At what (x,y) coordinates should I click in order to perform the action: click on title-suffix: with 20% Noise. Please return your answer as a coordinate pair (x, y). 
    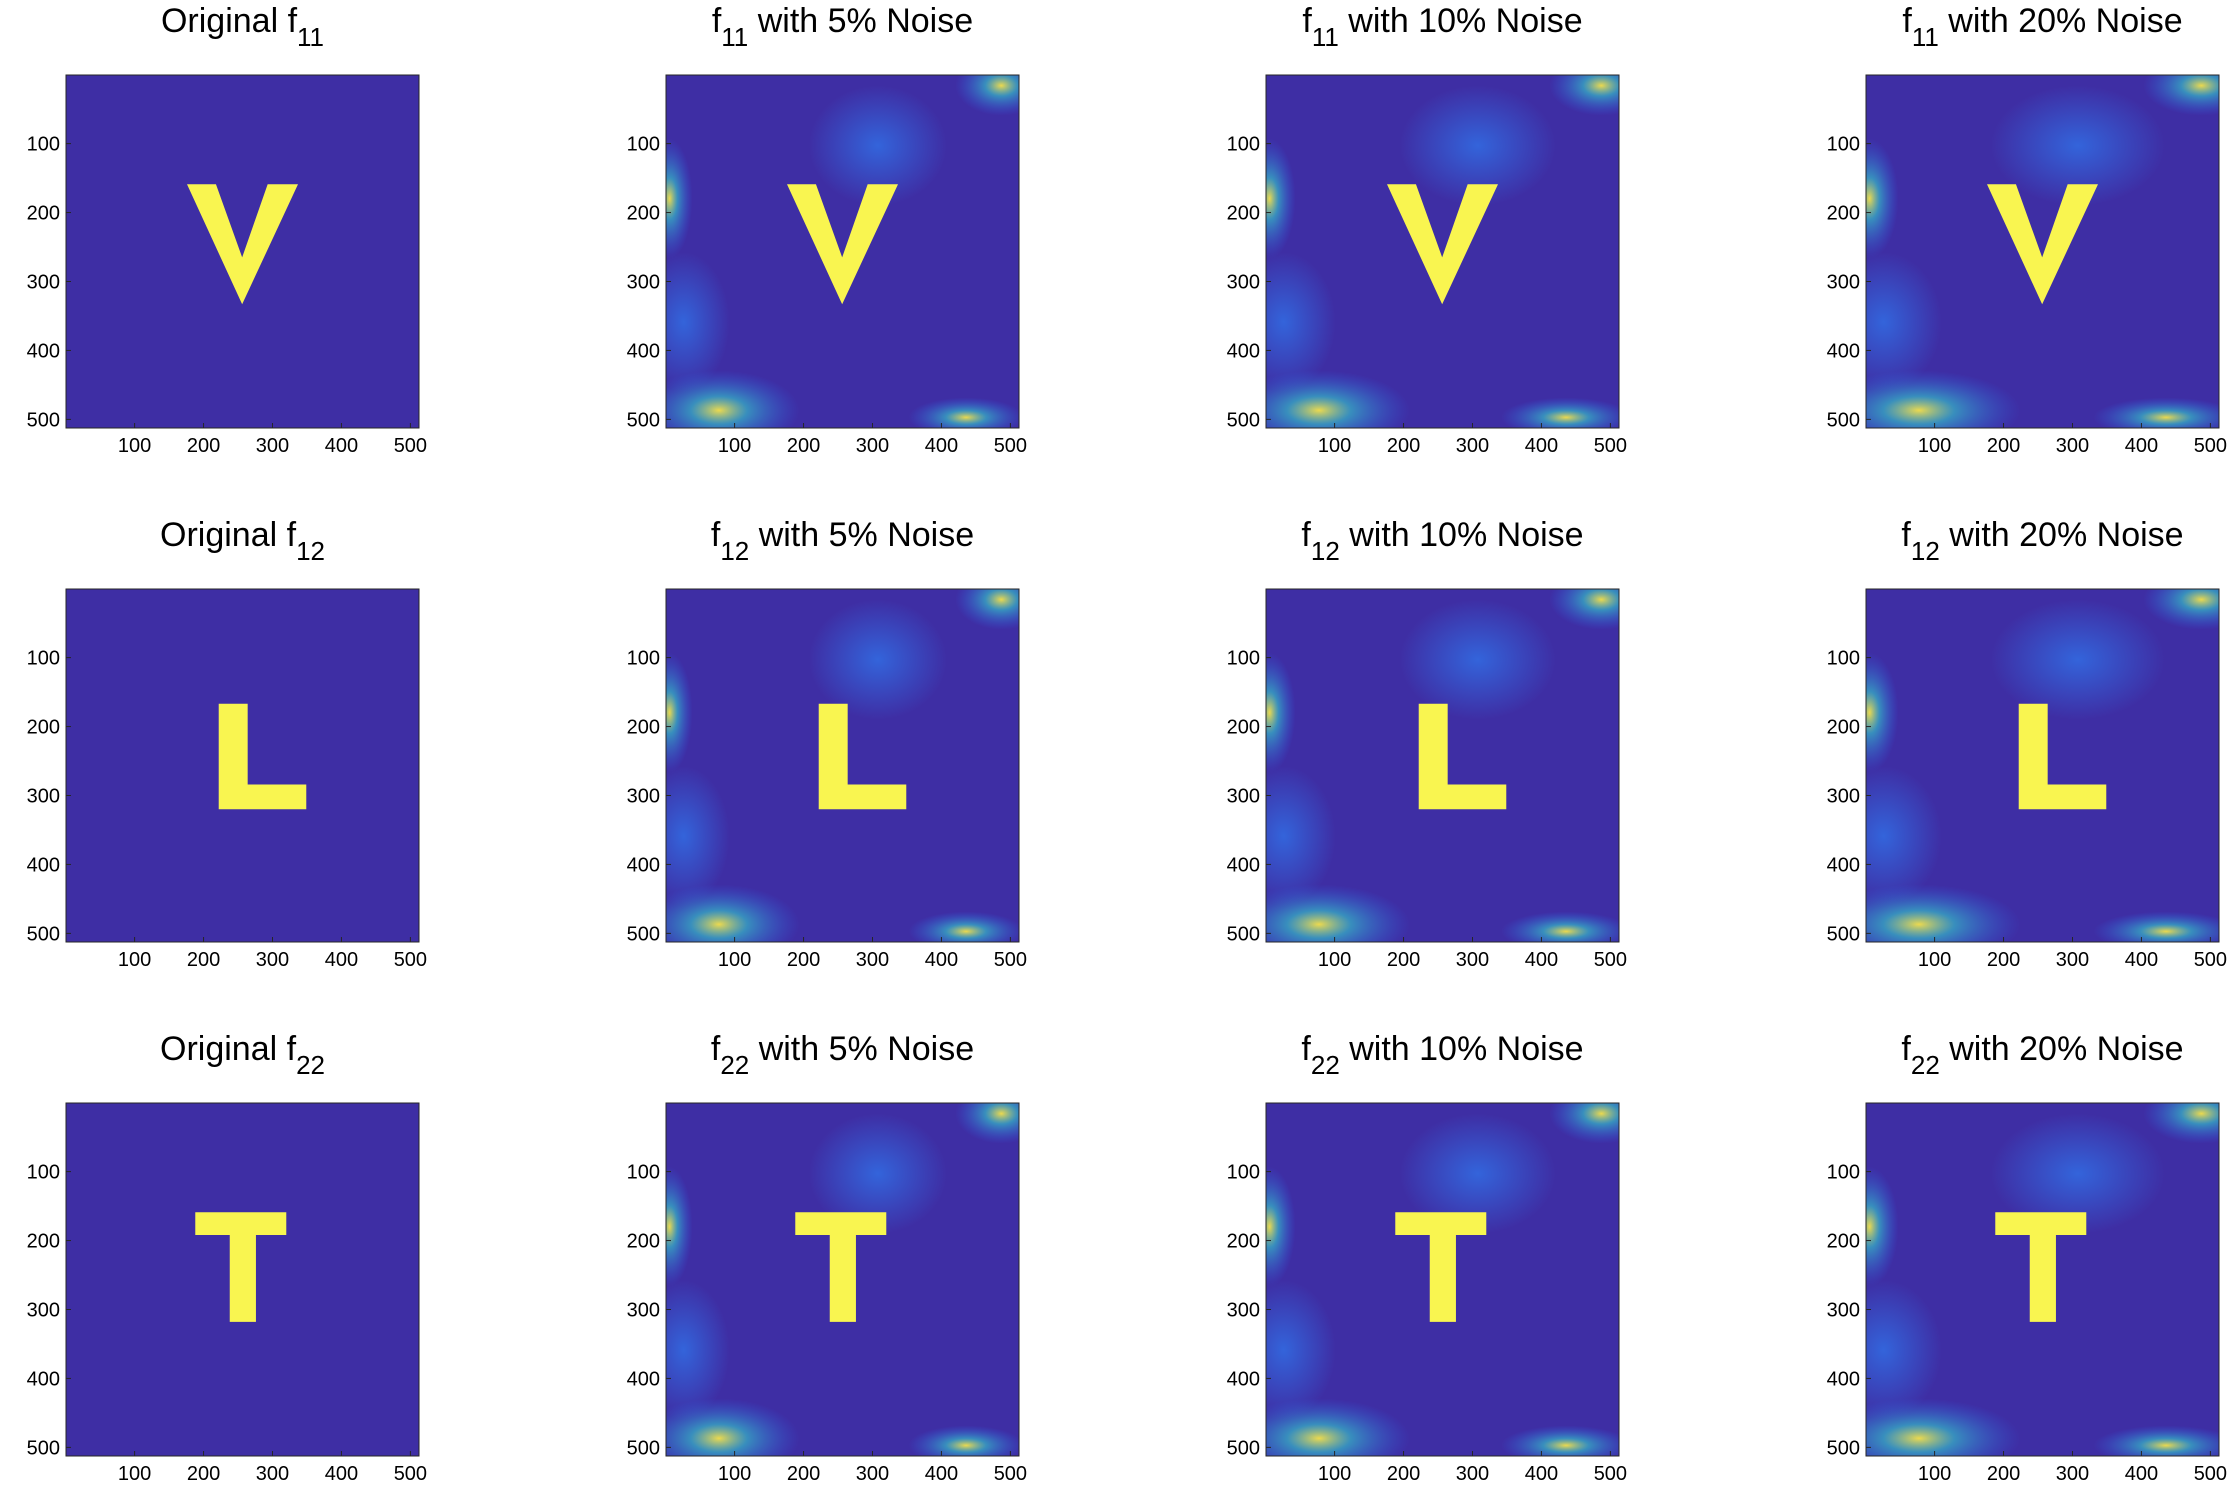
    Looking at the image, I should click on (2062, 1049).